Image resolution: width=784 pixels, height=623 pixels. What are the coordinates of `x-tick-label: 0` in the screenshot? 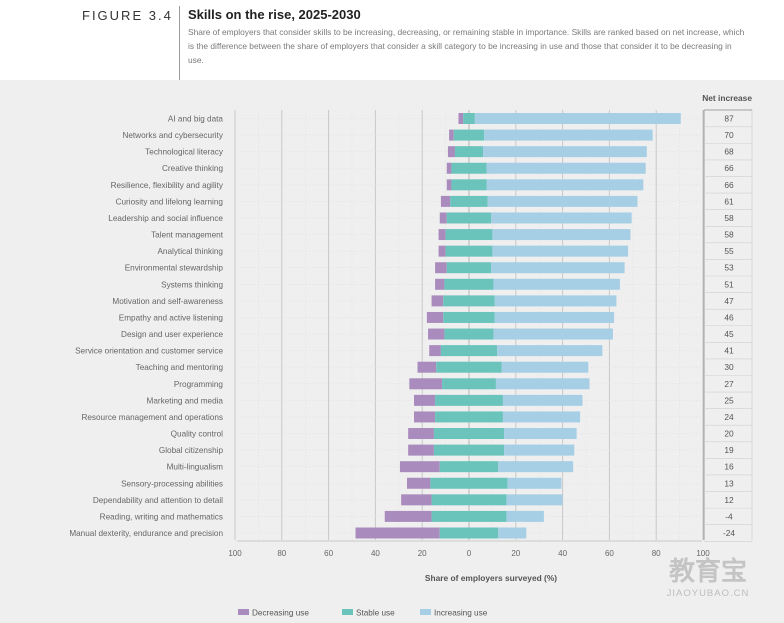 It's located at (469, 553).